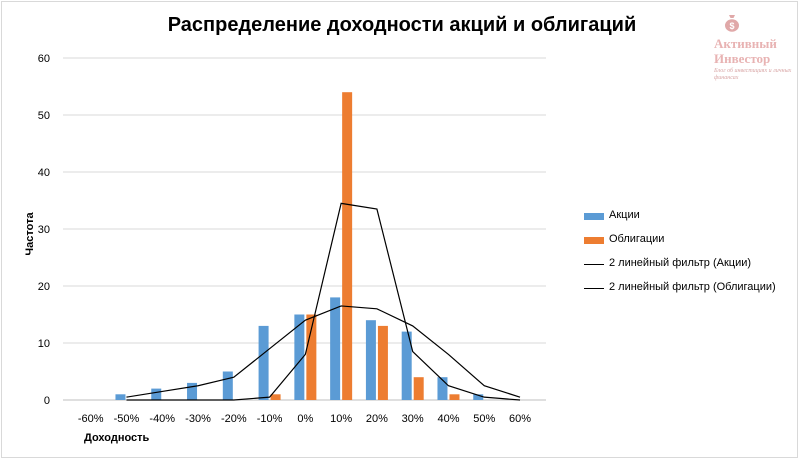 The image size is (800, 460). I want to click on legend-swatch-stocks, so click(594, 216).